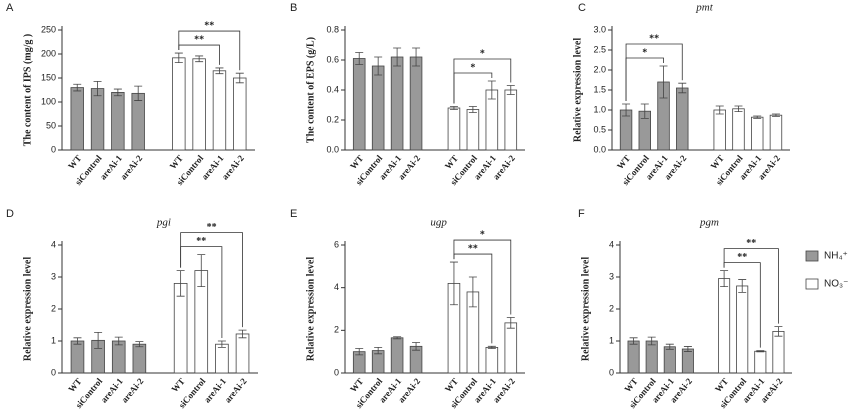 The width and height of the screenshot is (865, 420). Describe the element at coordinates (293, 8) in the screenshot. I see `panel-letter: B` at that location.